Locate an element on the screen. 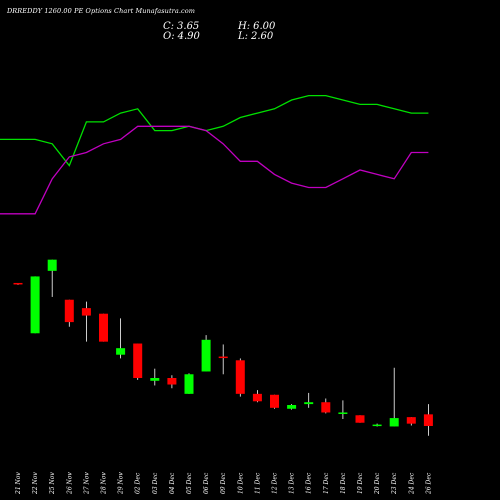 Image resolution: width=500 pixels, height=500 pixels. close-value: 3.65 is located at coordinates (188, 26).